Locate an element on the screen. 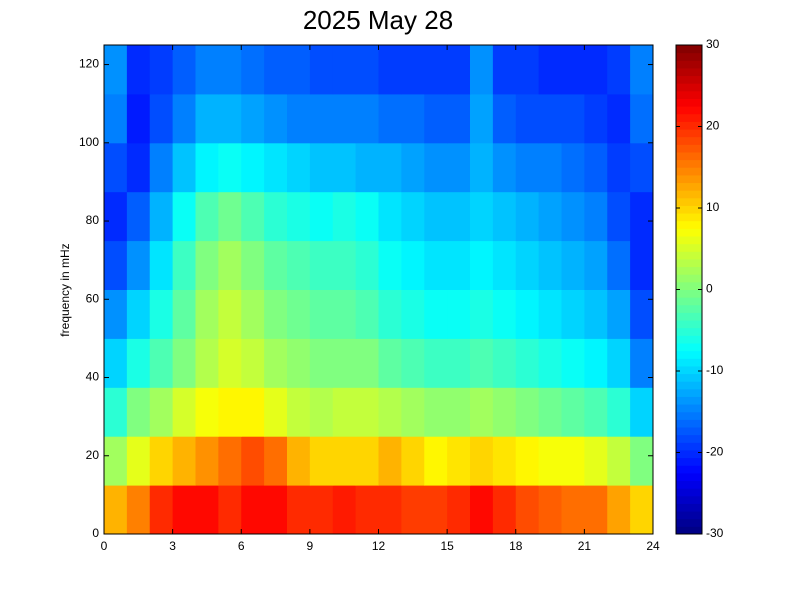  colorbar-tick-label: 30 is located at coordinates (713, 44).